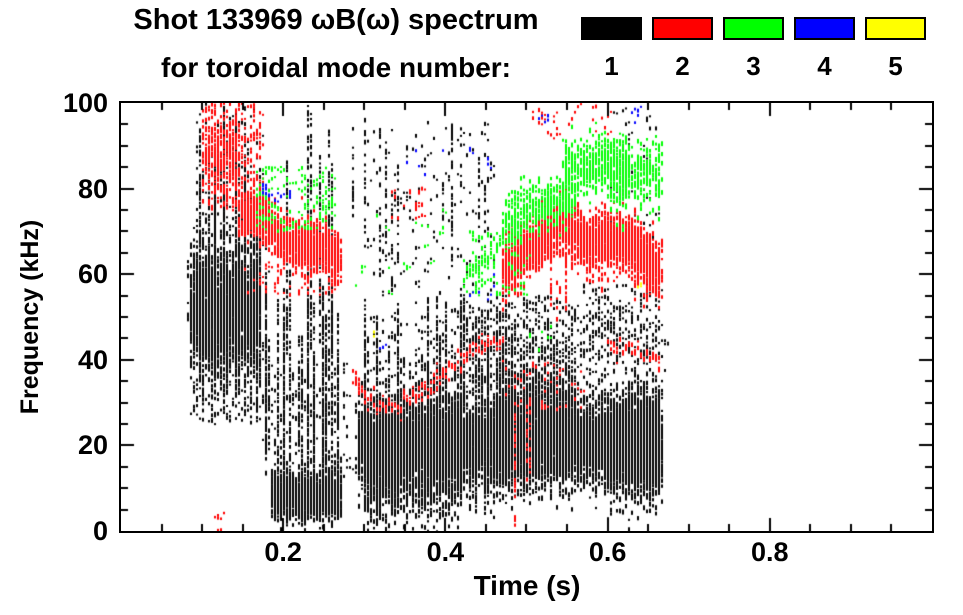  What do you see at coordinates (824, 66) in the screenshot?
I see `legend-number-4: 4` at bounding box center [824, 66].